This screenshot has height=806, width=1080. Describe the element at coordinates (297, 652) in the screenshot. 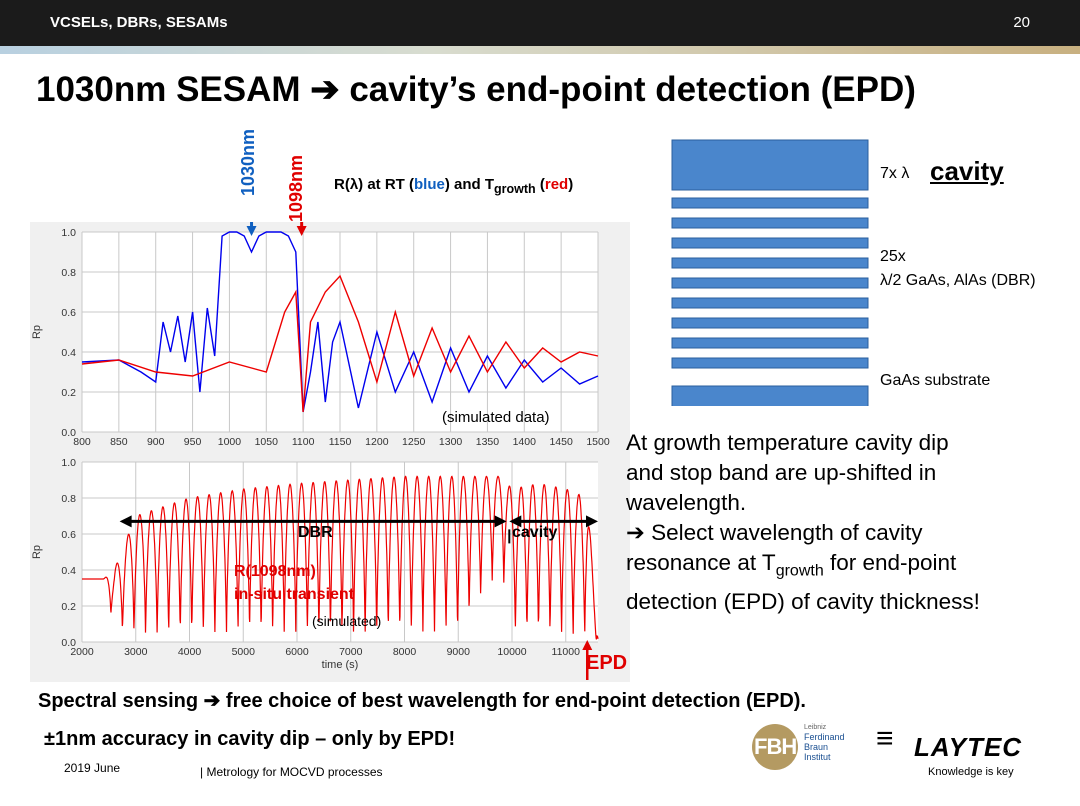

I see `x-tick-label: 6000` at that location.